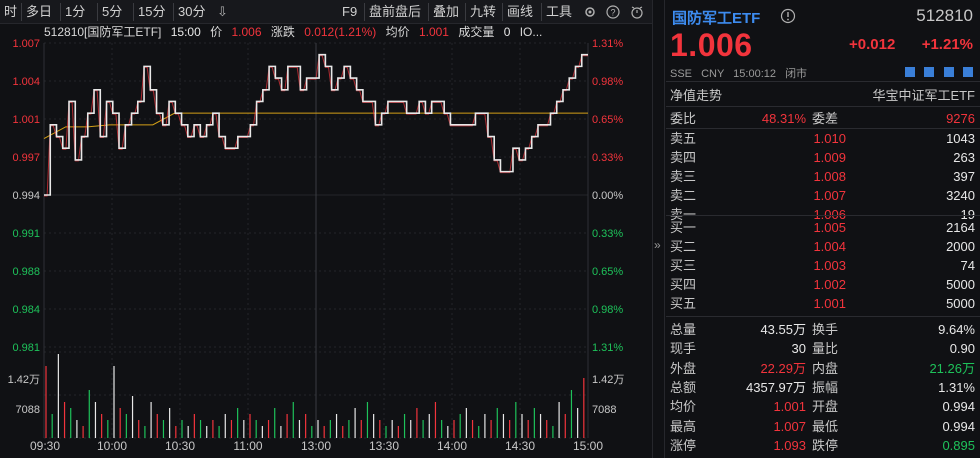 The height and width of the screenshot is (458, 980). I want to click on tab-5min: 5分, so click(111, 12).